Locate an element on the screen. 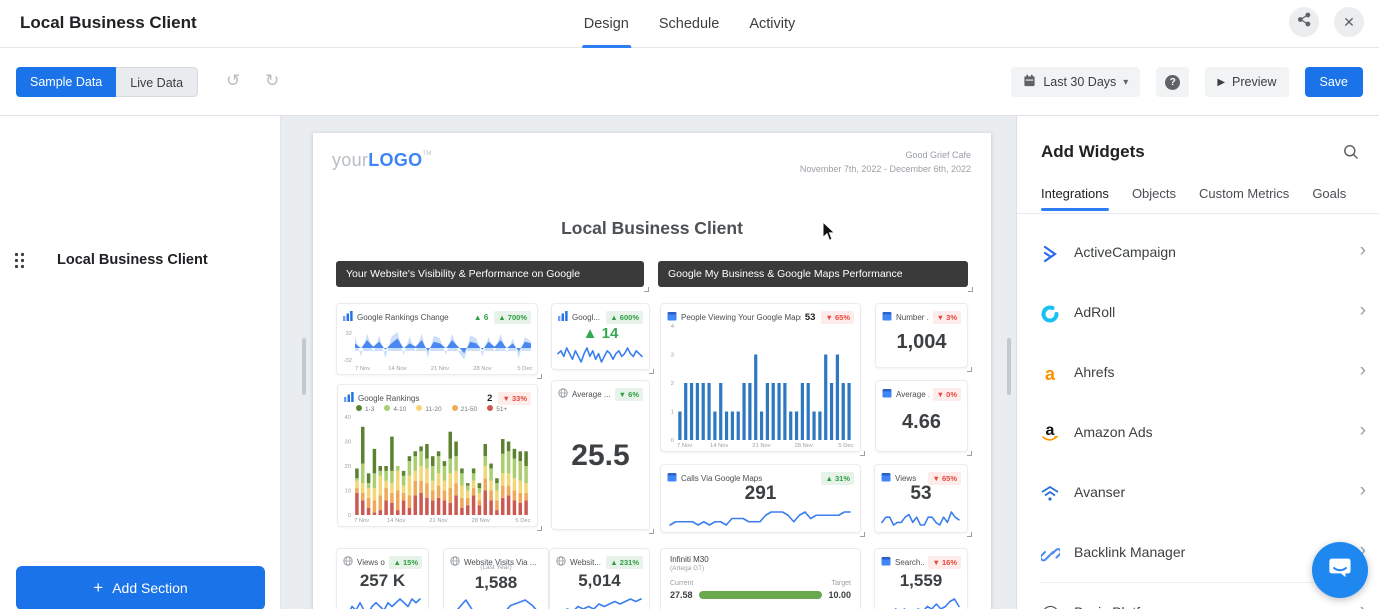 This screenshot has height=609, width=1379. page-title: Local Business Client is located at coordinates (108, 22).